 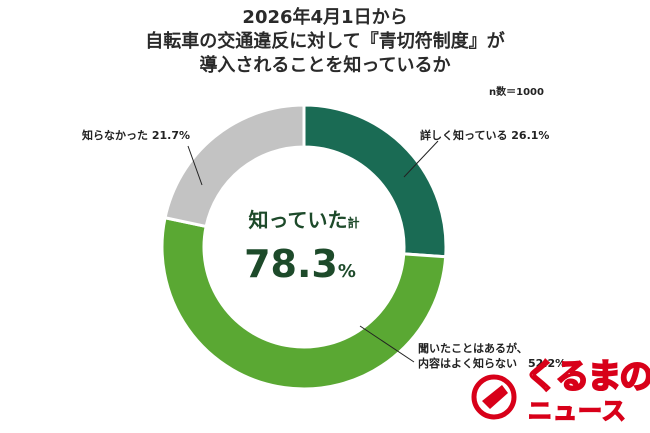 I want to click on leader-line-unknown, so click(x=195, y=165).